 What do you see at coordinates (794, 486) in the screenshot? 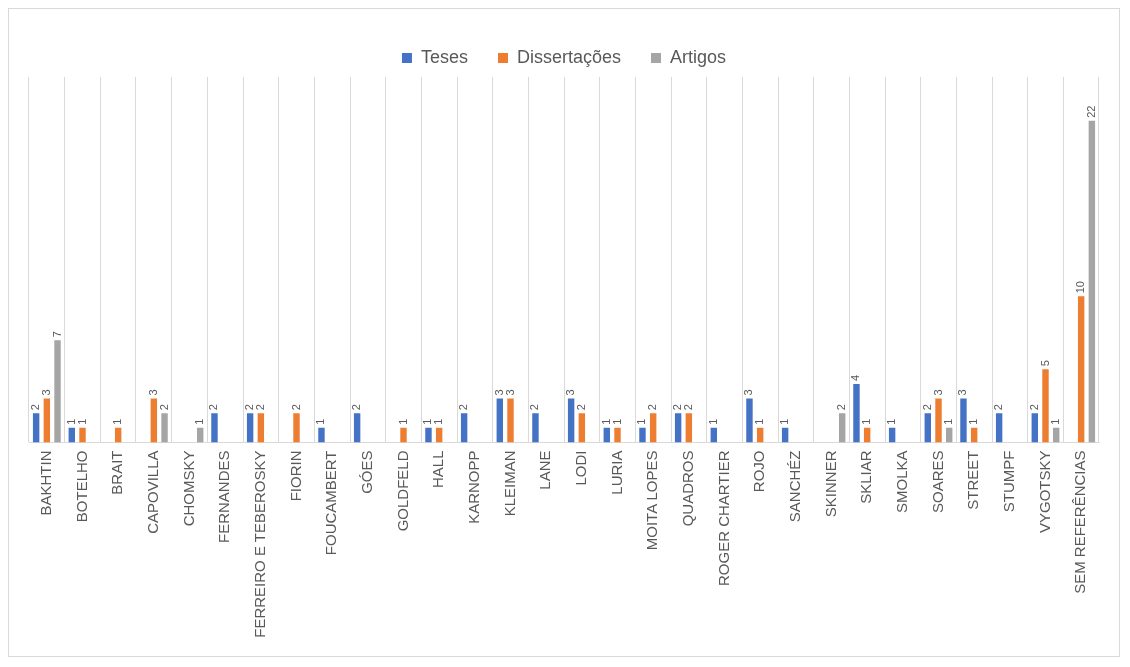
I see `x-tick-label: SANCHÉZ` at bounding box center [794, 486].